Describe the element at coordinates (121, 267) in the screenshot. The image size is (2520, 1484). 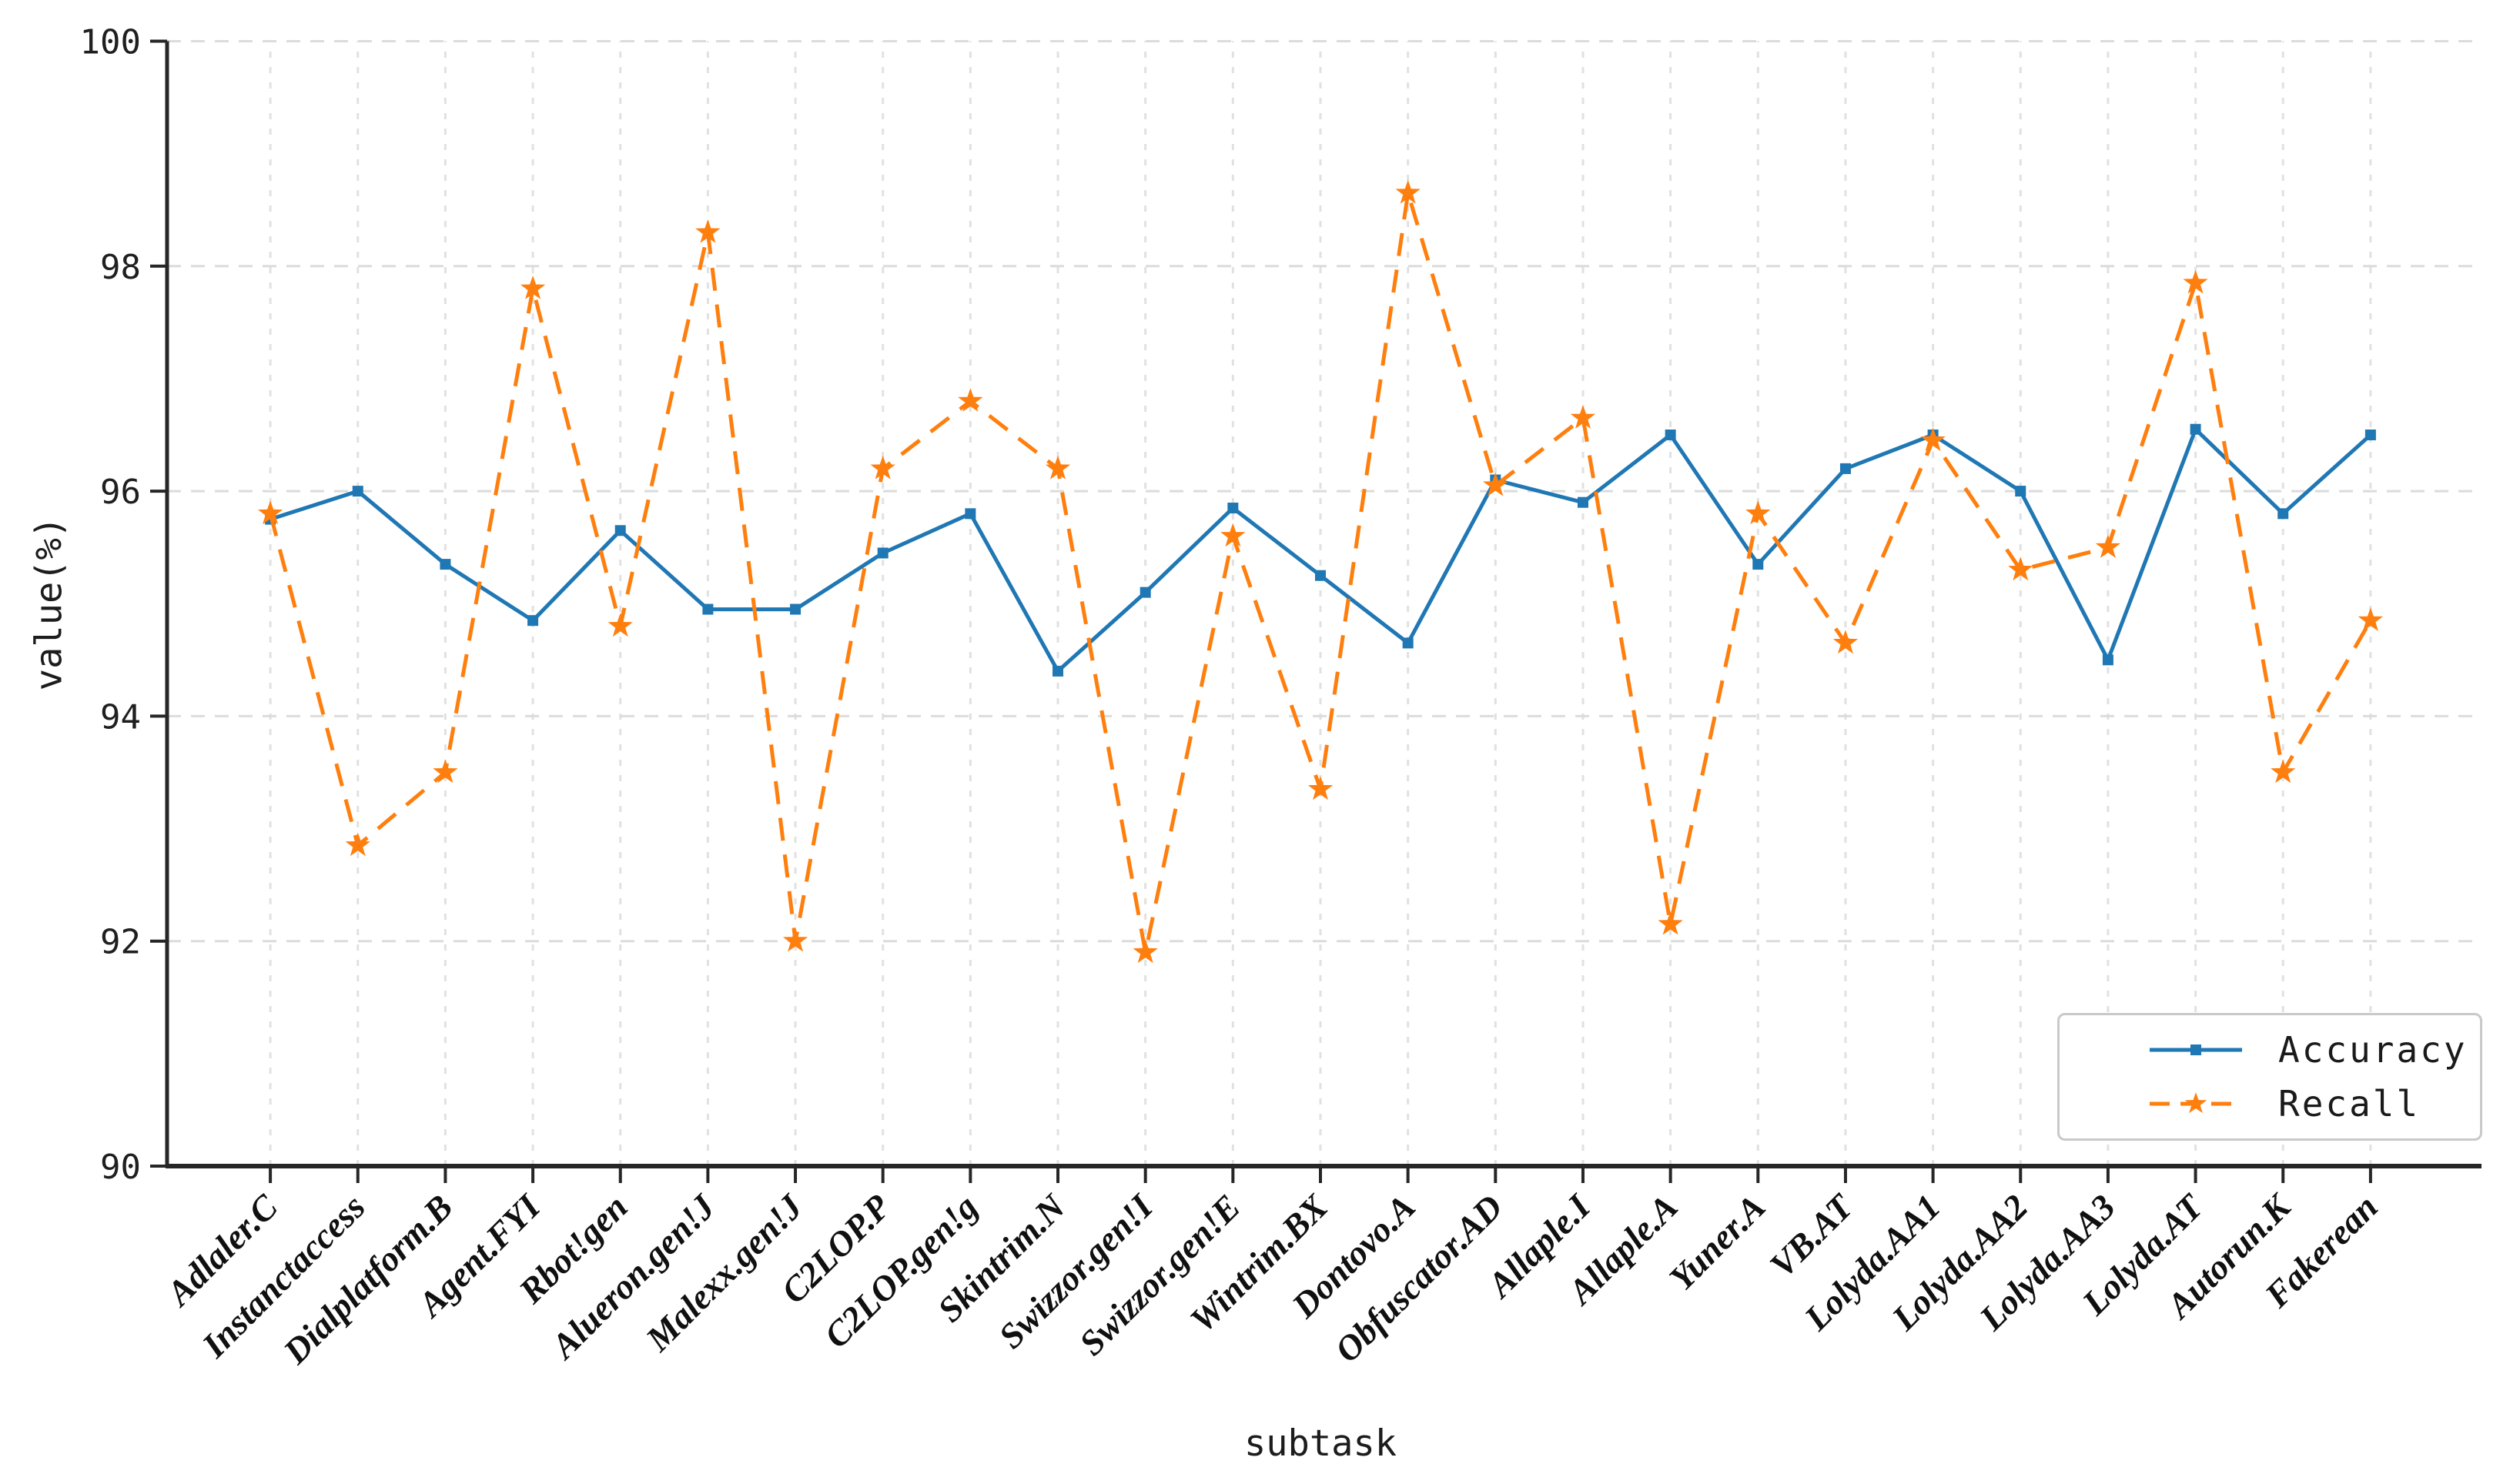
I see `y-tick-label: 98` at that location.